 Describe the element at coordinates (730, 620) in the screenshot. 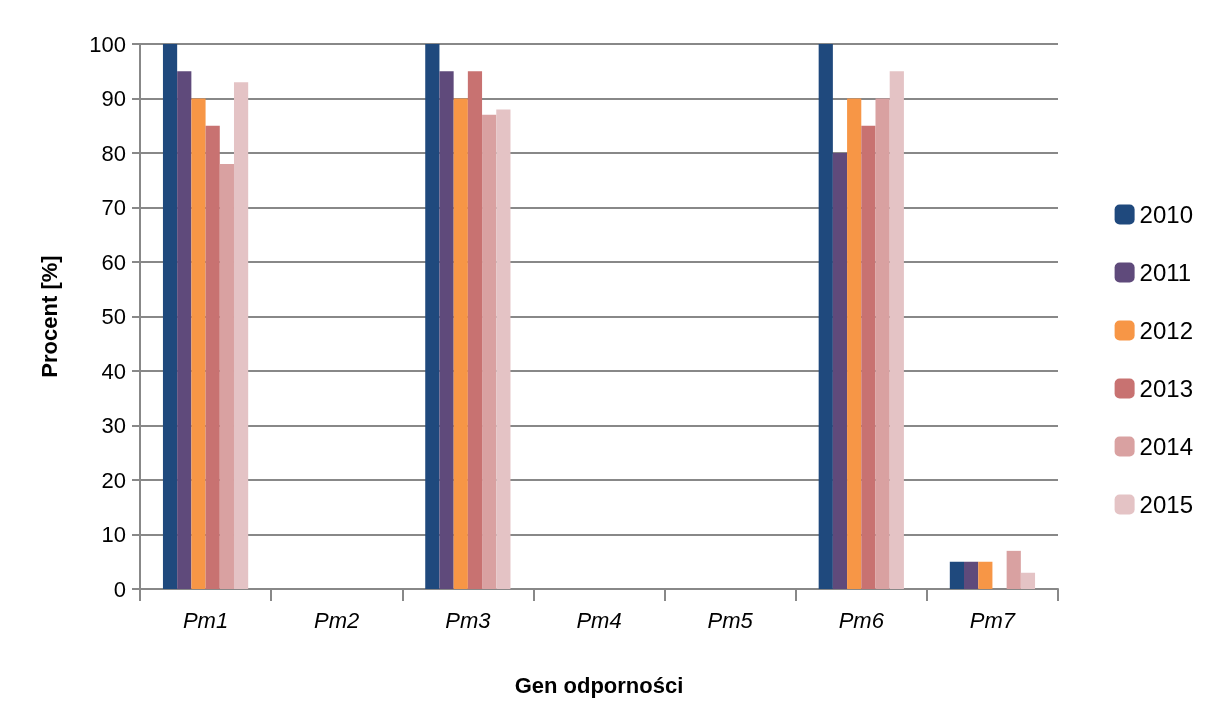

I see `x-tick-label: Pm5` at that location.